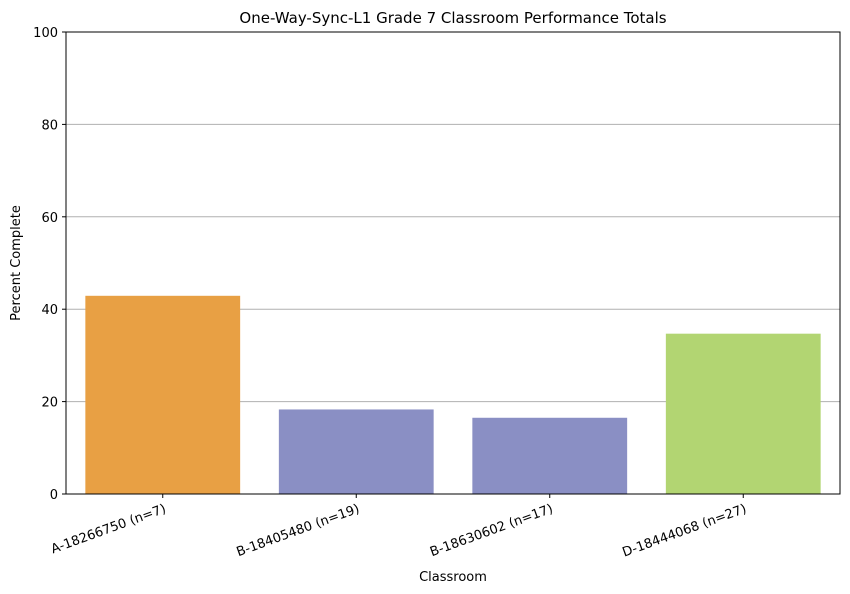  What do you see at coordinates (49, 310) in the screenshot?
I see `y-tick-label: 40` at bounding box center [49, 310].